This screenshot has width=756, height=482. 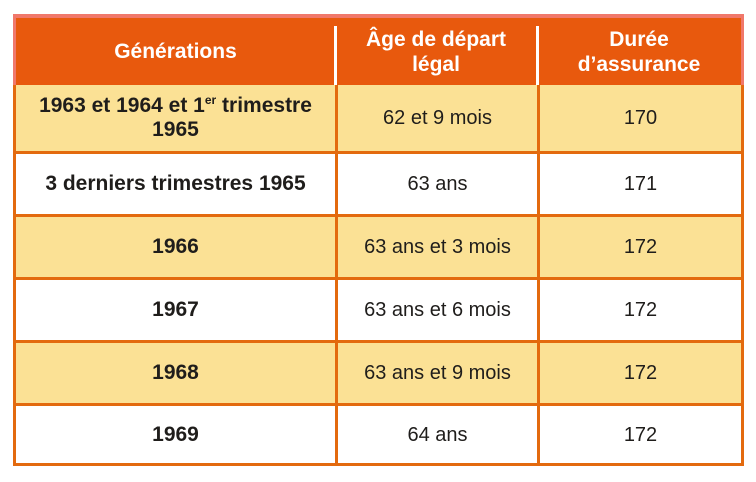 I want to click on cell-legal-age: 63 ans et 9 mois, so click(x=436, y=373).